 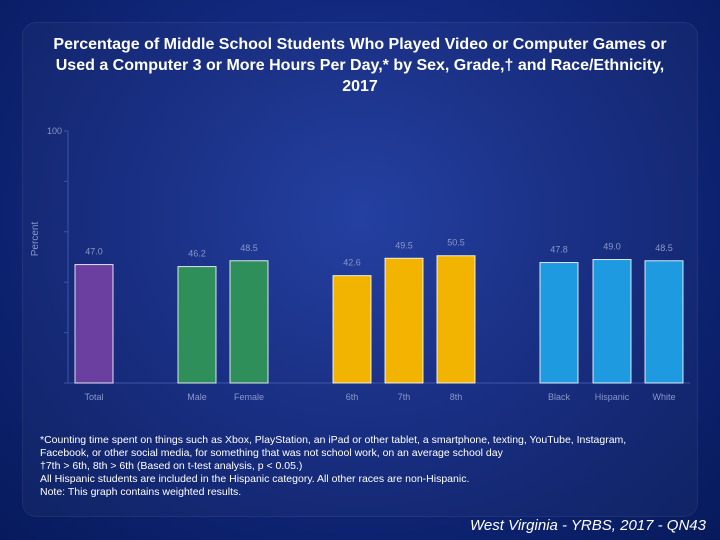 I want to click on bar-total, so click(x=94, y=324).